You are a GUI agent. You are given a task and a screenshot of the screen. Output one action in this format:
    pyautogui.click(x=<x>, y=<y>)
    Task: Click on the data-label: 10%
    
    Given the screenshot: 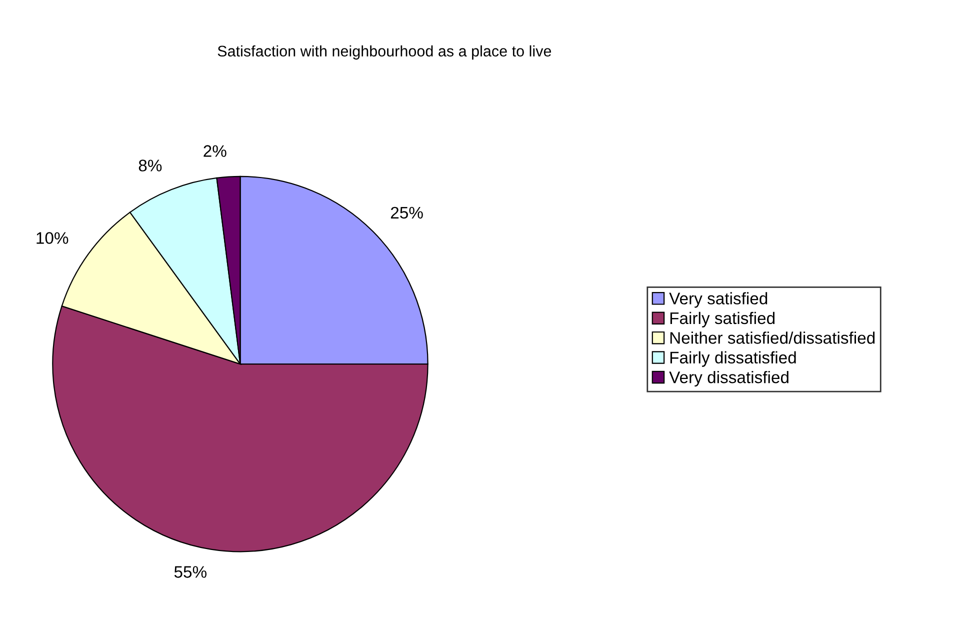 What is the action you would take?
    pyautogui.click(x=52, y=238)
    